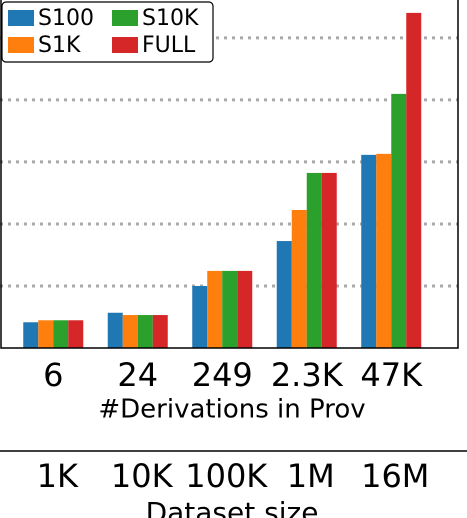 The height and width of the screenshot is (518, 467). I want to click on legend-label: FULL, so click(169, 45).